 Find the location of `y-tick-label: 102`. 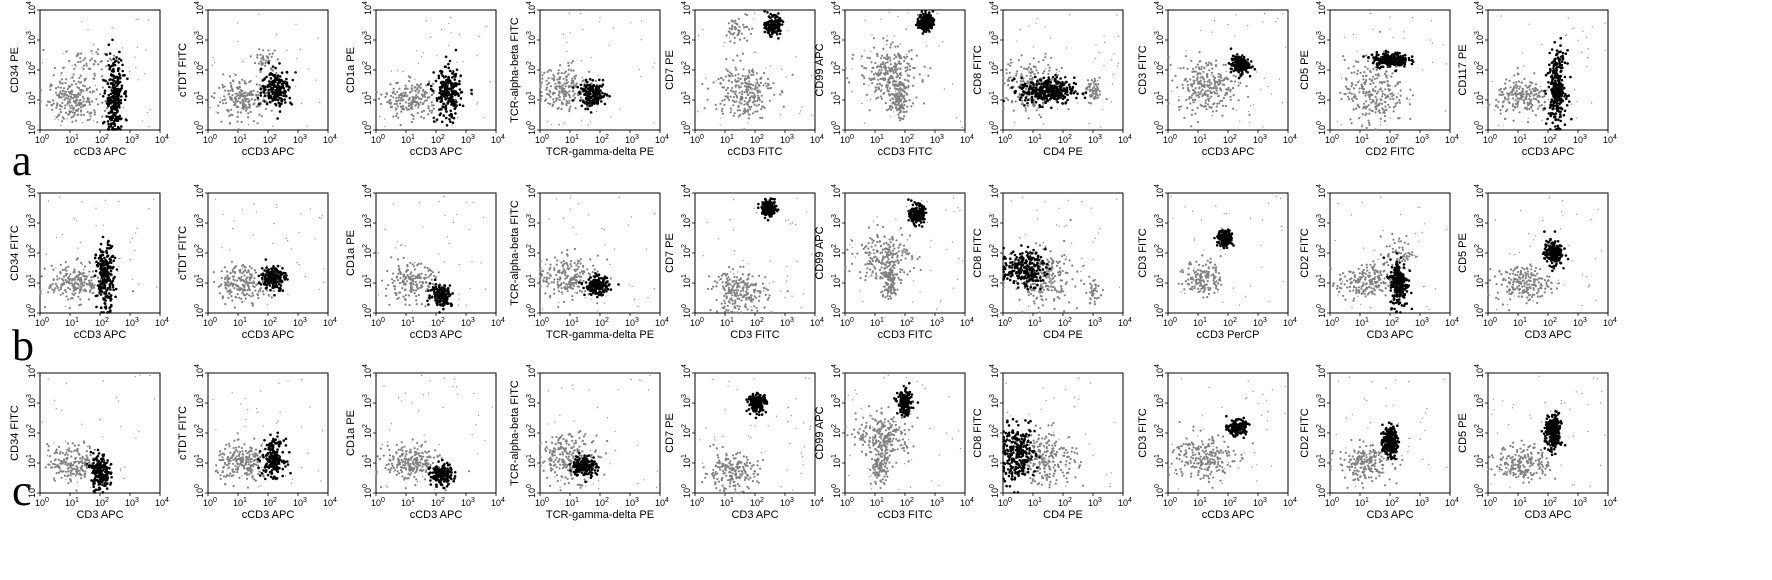

y-tick-label: 102 is located at coordinates (836, 68).